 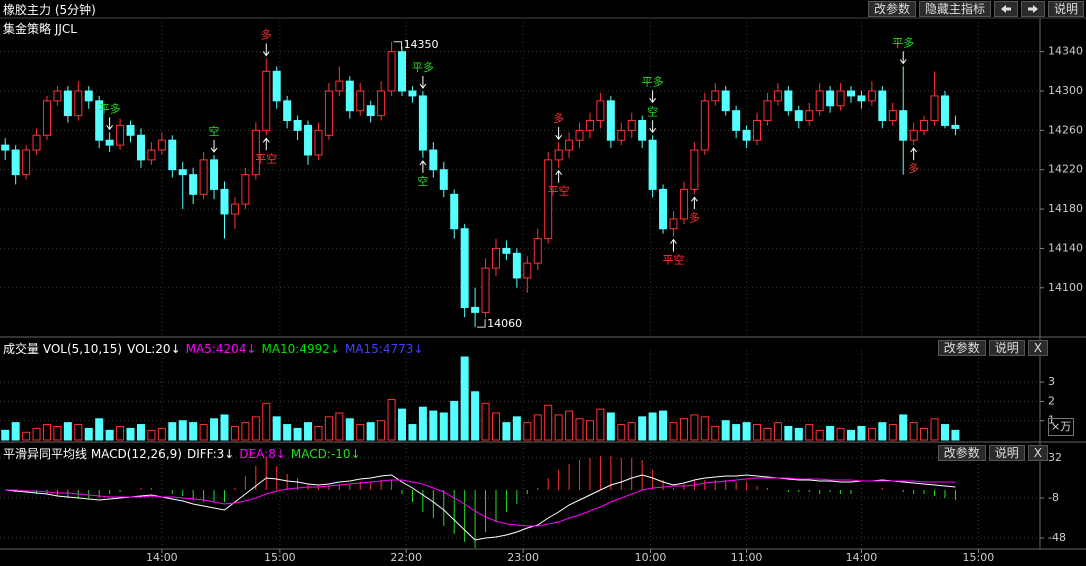 What do you see at coordinates (1051, 400) in the screenshot?
I see `y-tick-label: 2` at bounding box center [1051, 400].